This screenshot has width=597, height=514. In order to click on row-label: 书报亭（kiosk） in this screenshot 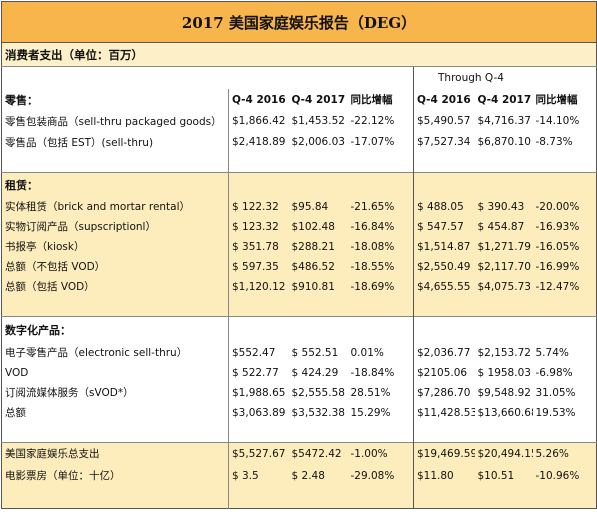, I will do `click(115, 246)`.